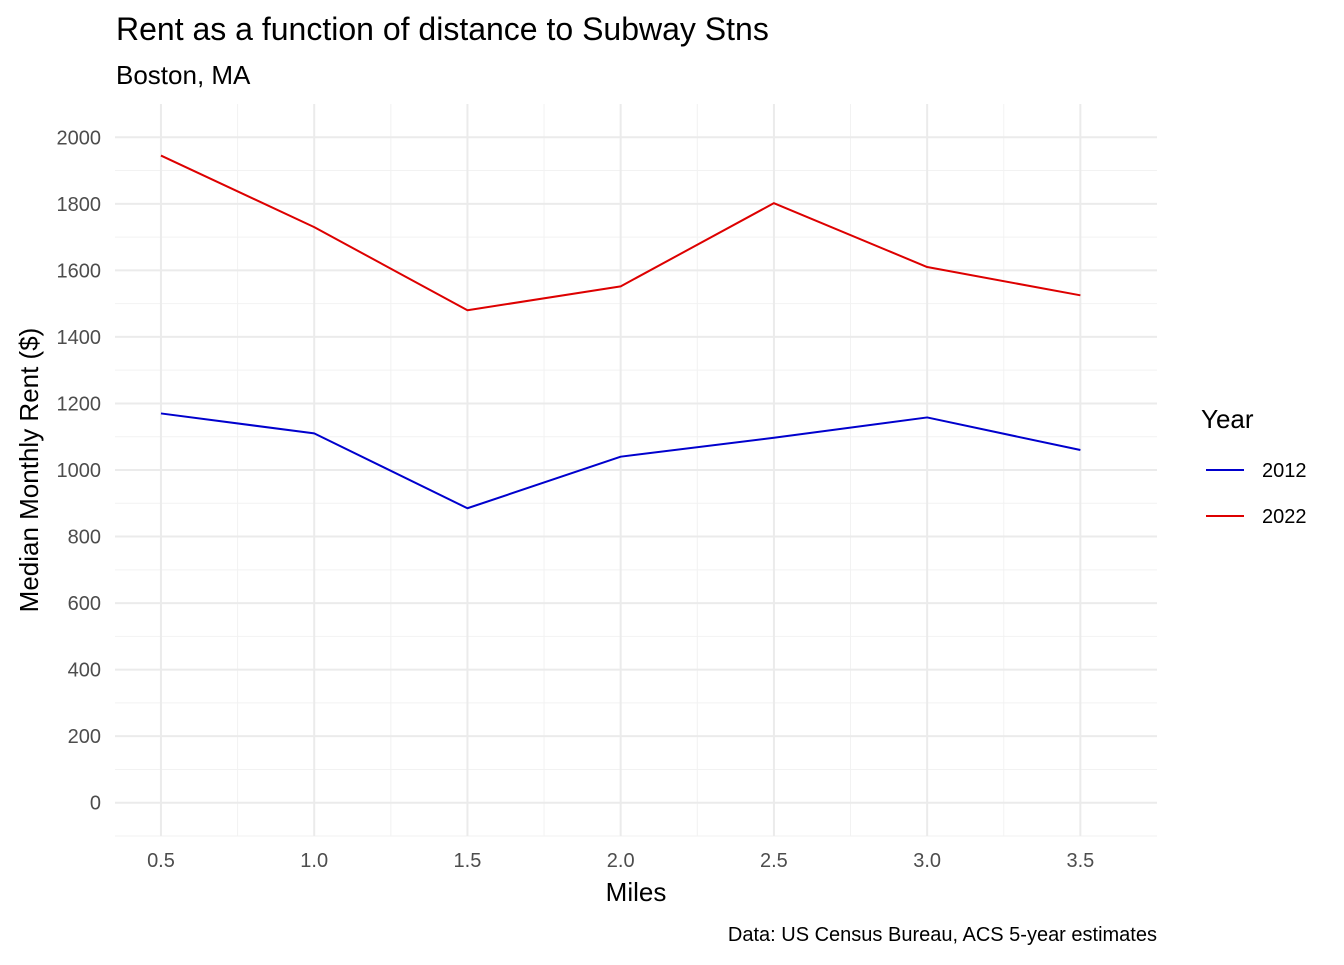  I want to click on x-tick-label: 3.0, so click(927, 861).